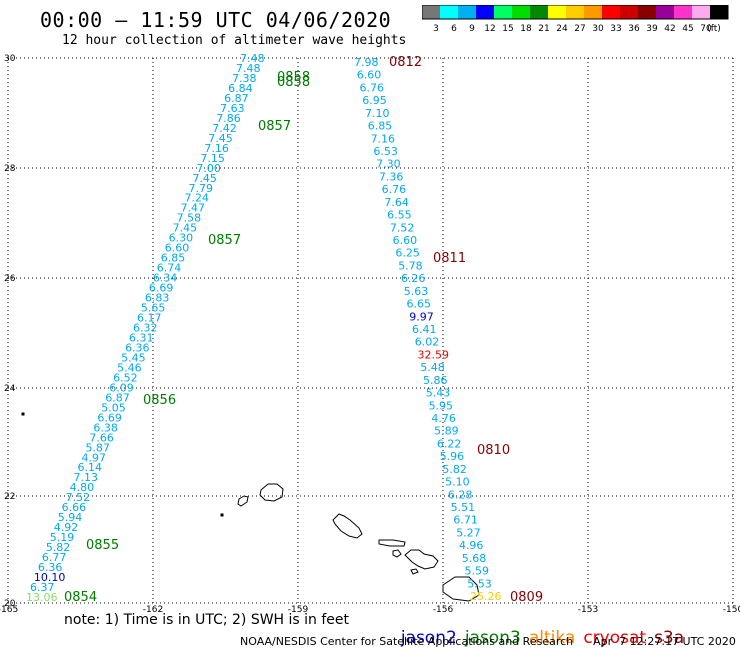 The height and width of the screenshot is (650, 740). What do you see at coordinates (687, 29) in the screenshot?
I see `colorbar-label: 45` at bounding box center [687, 29].